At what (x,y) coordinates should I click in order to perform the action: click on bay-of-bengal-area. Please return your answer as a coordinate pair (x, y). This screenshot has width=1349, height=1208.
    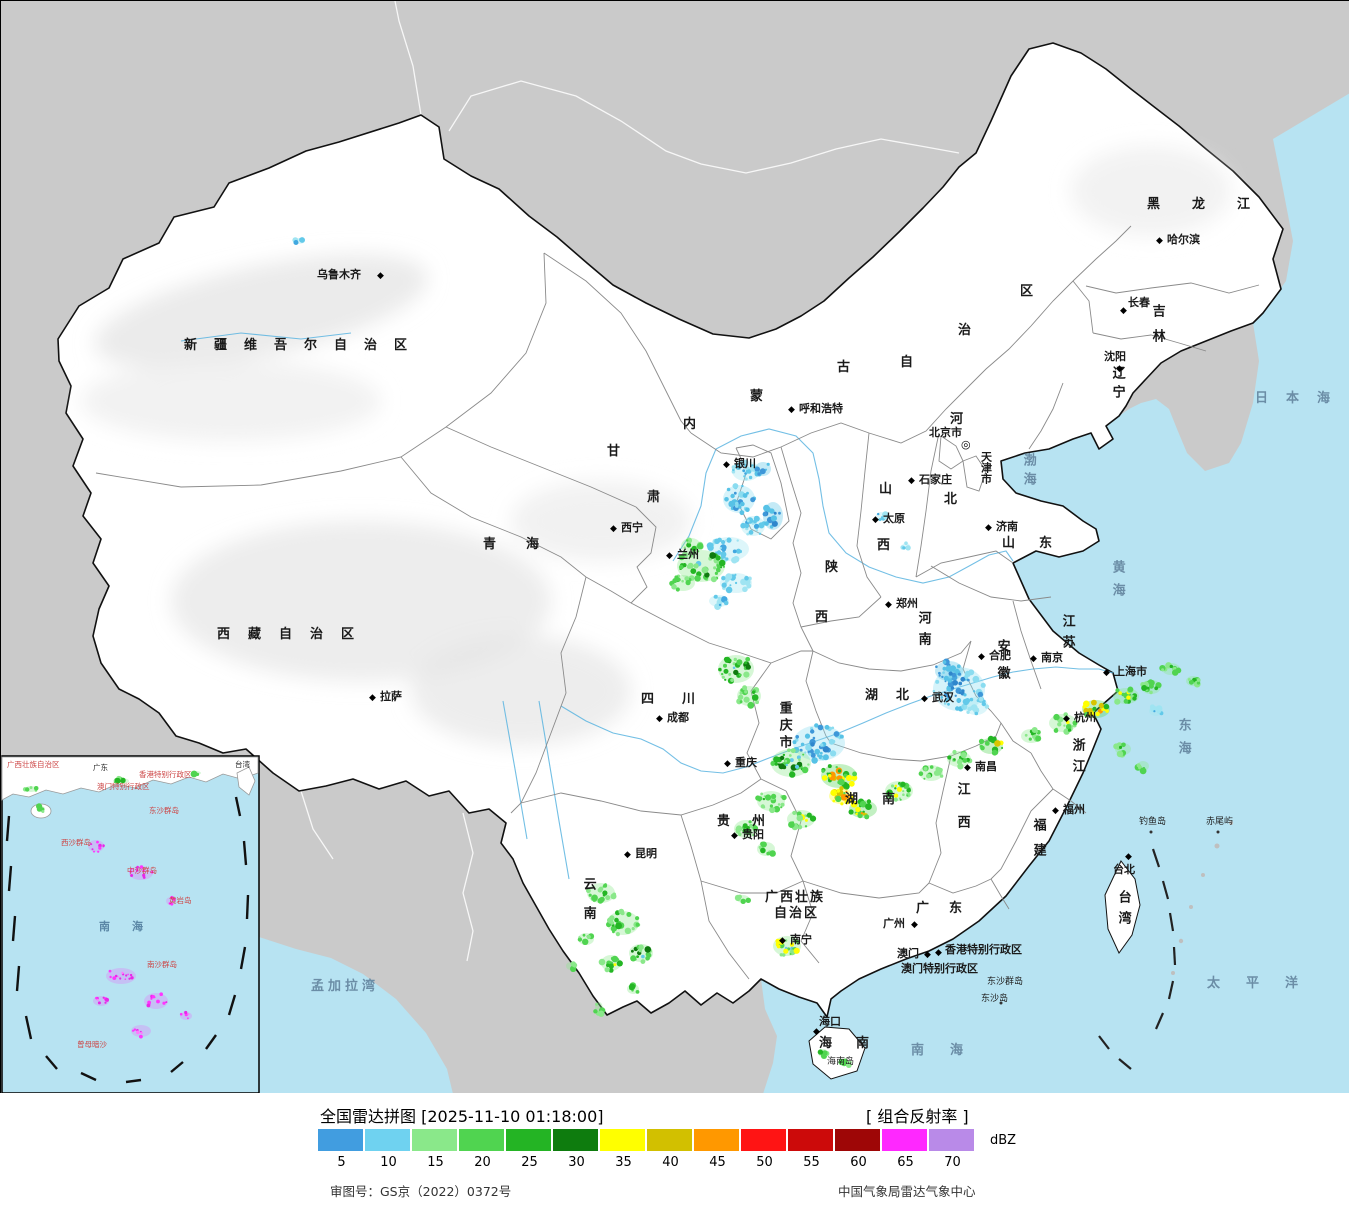
    Looking at the image, I should click on (356, 1015).